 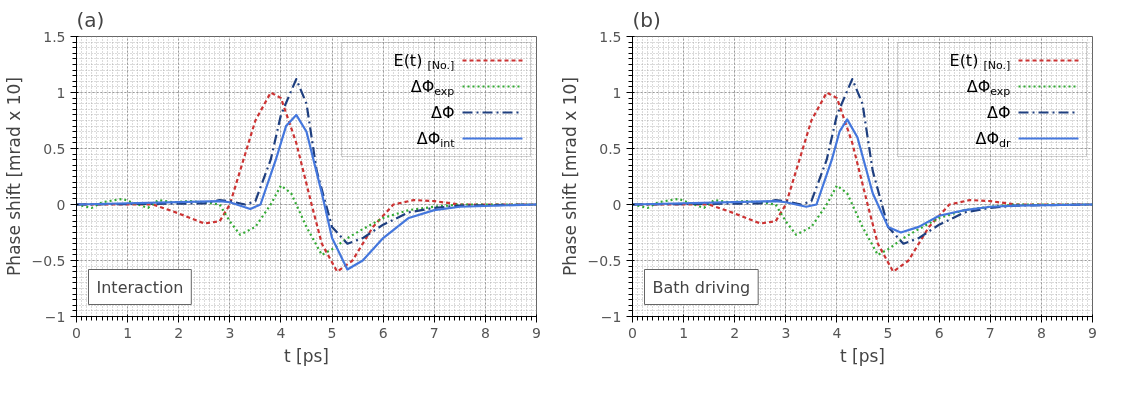 I want to click on annotation: Bath driving, so click(x=701, y=287).